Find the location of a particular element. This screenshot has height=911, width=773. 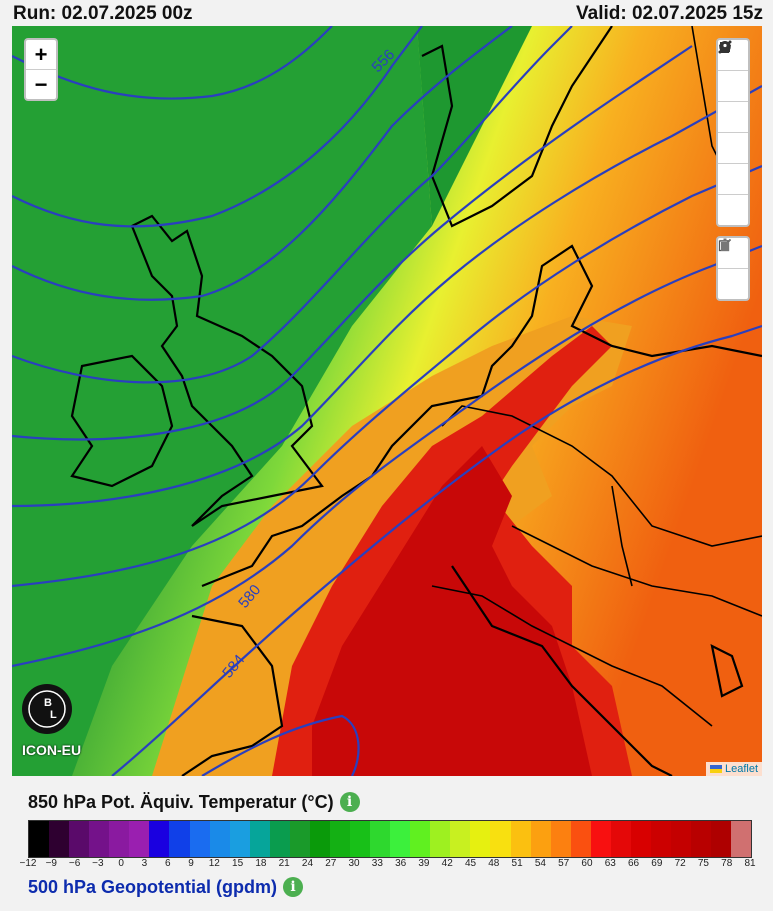

attribution-link: Leaflet is located at coordinates (733, 769).